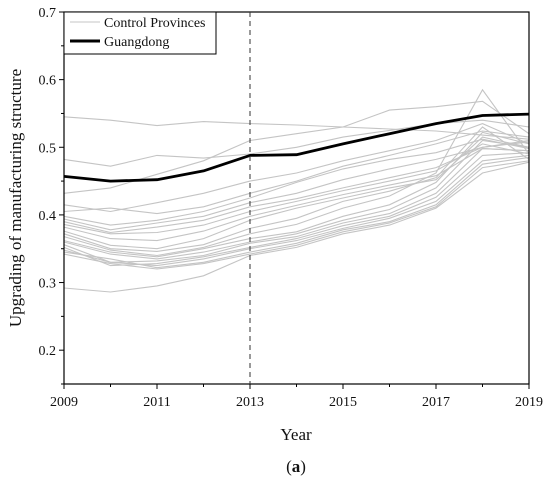 Image resolution: width=550 pixels, height=483 pixels. I want to click on x-tick-label: 2009, so click(64, 402).